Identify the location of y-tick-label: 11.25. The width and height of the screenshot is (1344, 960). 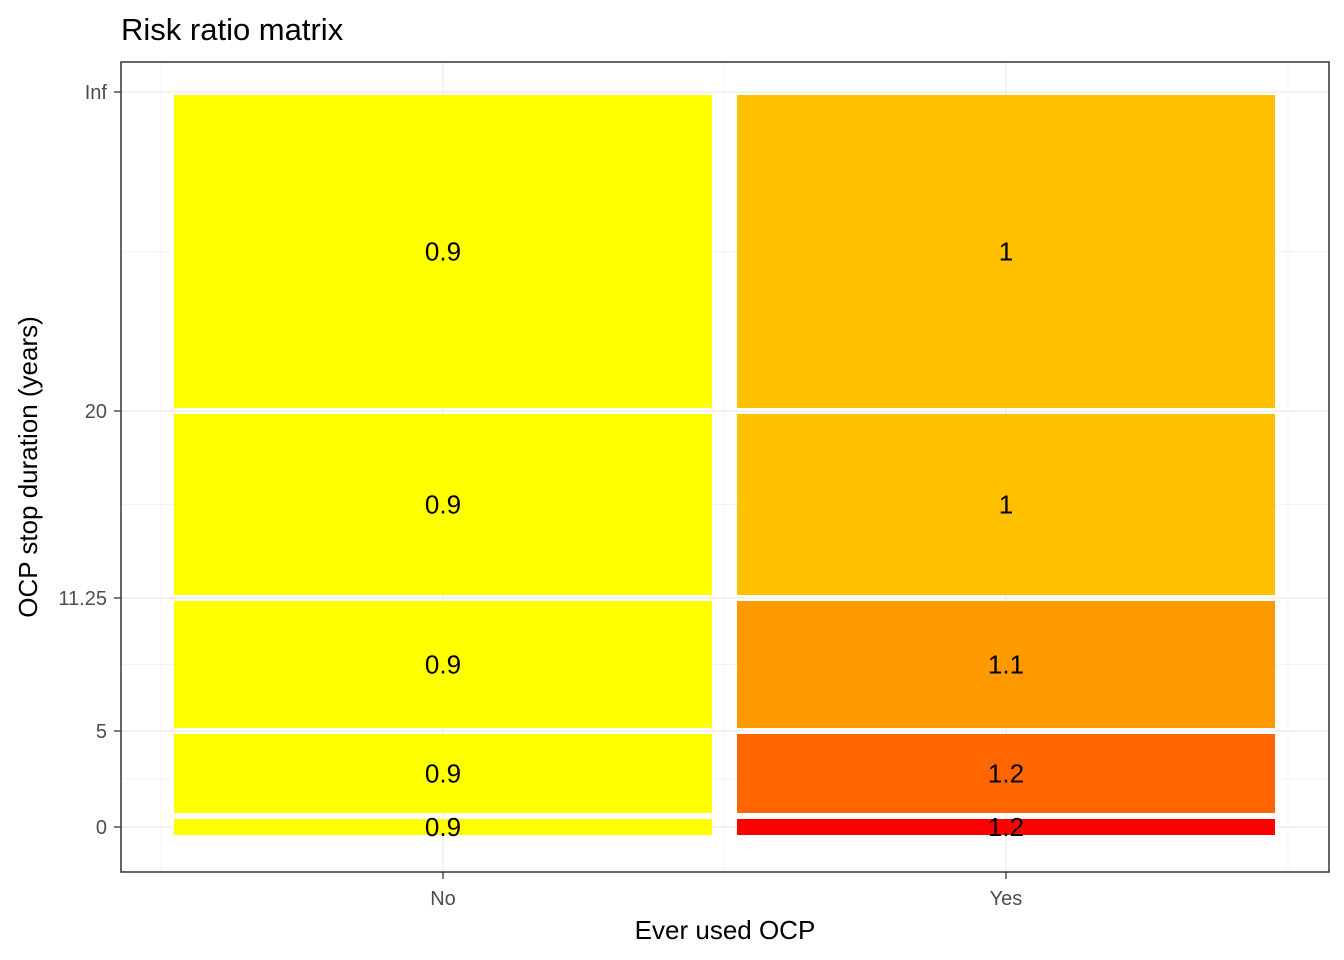
(82, 599).